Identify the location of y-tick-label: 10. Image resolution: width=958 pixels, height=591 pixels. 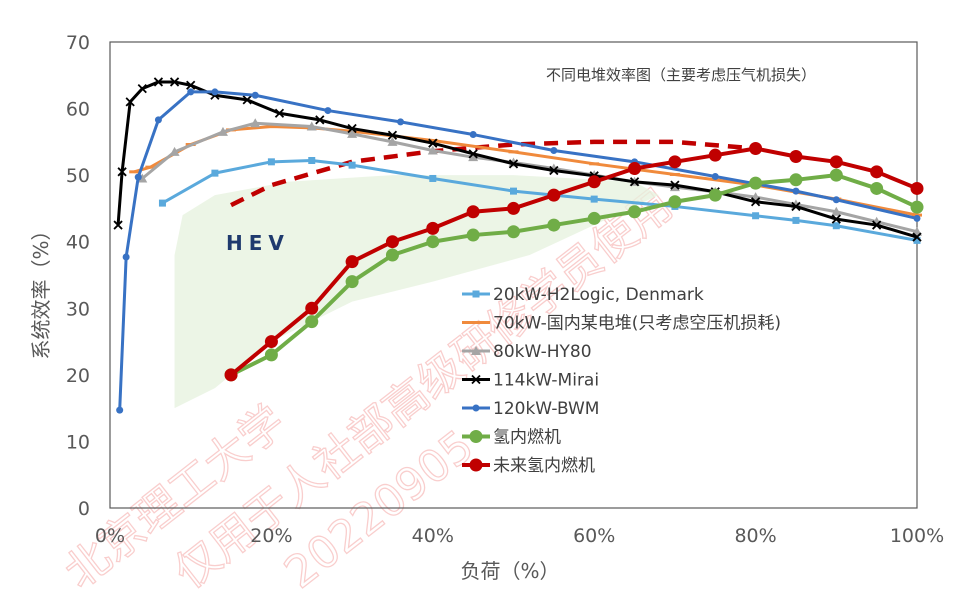
(78, 442).